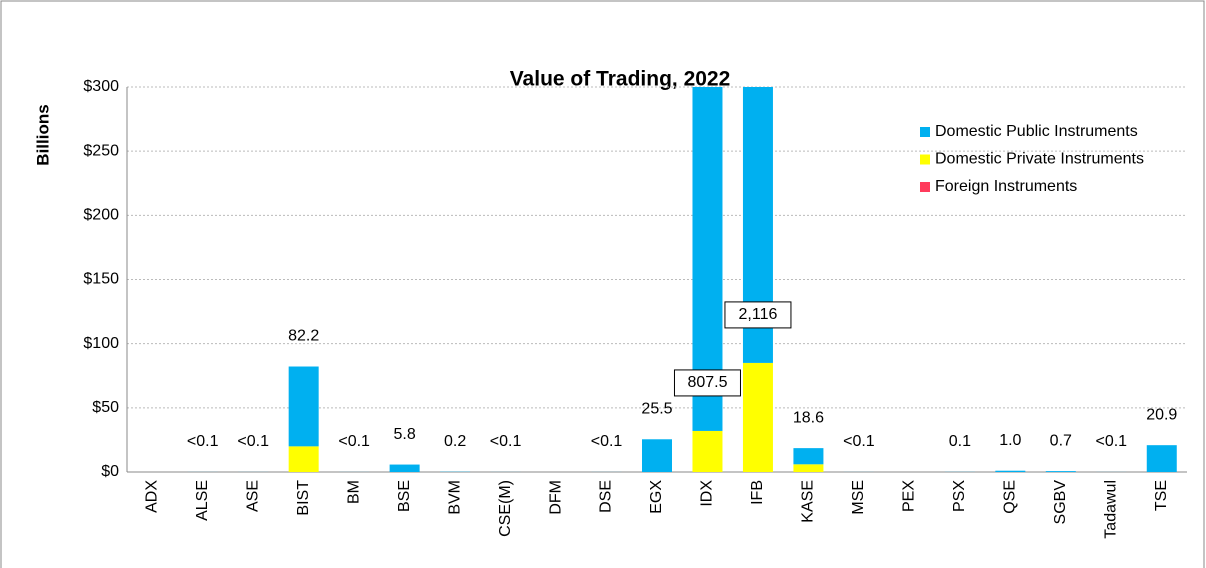 This screenshot has height=568, width=1206. I want to click on total-label: 20.9, so click(1161, 414).